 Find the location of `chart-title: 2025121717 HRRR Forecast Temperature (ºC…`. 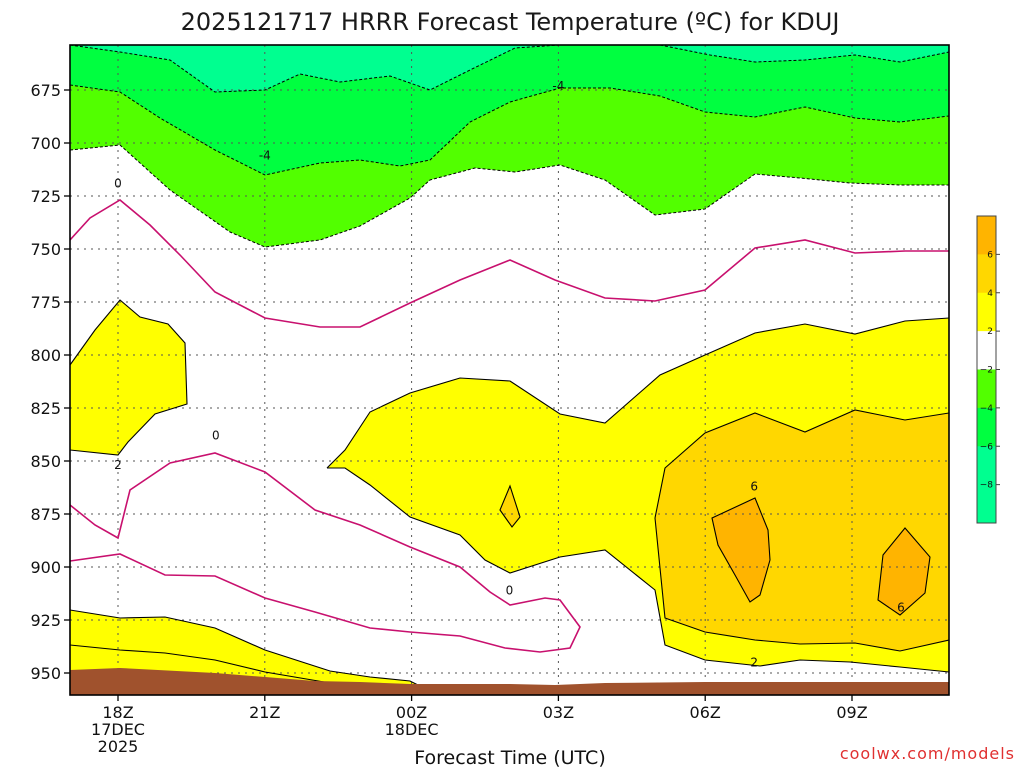

chart-title: 2025121717 HRRR Forecast Temperature (ºC… is located at coordinates (510, 22).